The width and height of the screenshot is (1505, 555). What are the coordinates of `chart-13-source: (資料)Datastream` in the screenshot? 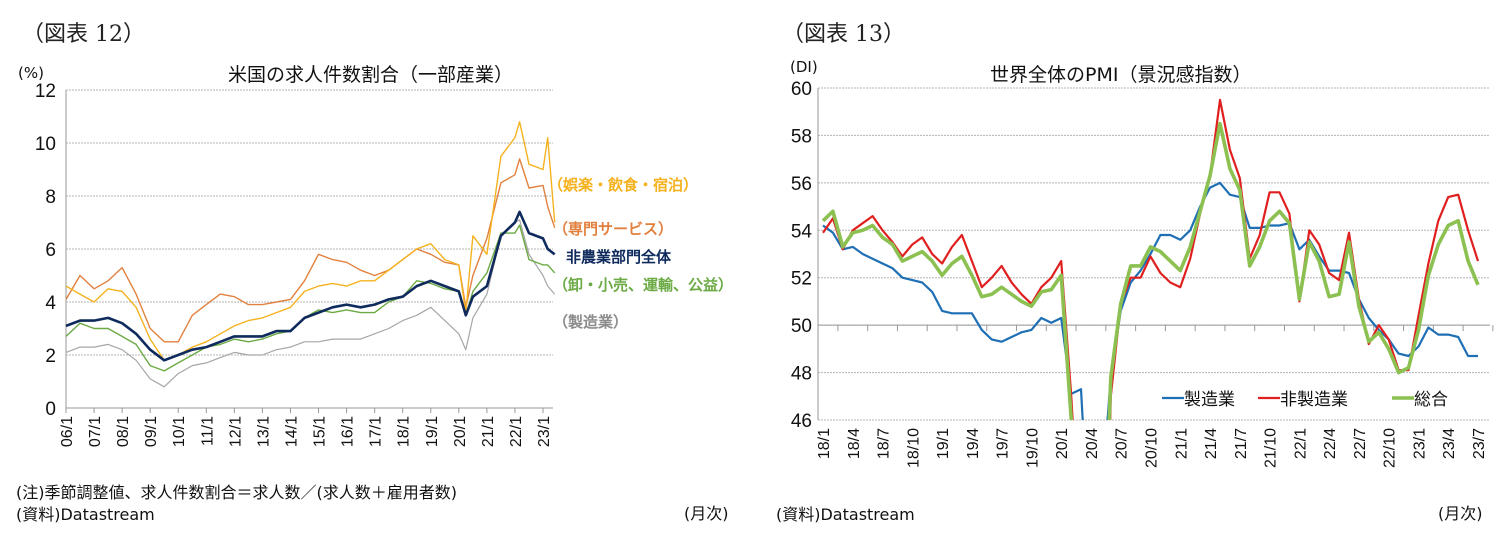 It's located at (845, 514).